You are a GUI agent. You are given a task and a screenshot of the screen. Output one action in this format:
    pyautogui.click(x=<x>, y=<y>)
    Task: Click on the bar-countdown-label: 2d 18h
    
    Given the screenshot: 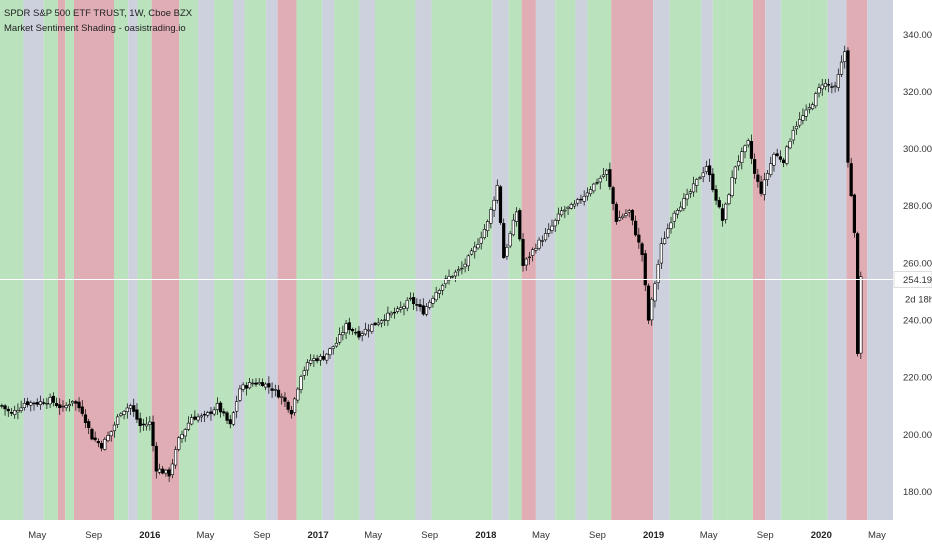 What is the action you would take?
    pyautogui.click(x=918, y=299)
    